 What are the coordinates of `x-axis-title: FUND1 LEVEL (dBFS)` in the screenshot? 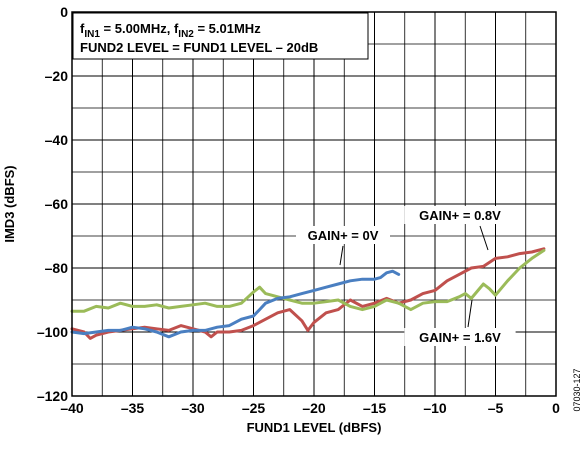 It's located at (314, 427).